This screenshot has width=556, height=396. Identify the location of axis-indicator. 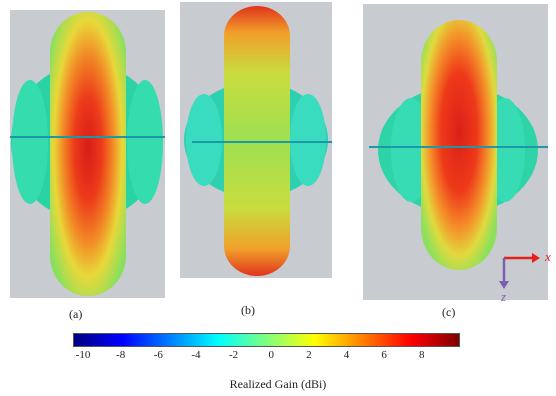
(526, 278).